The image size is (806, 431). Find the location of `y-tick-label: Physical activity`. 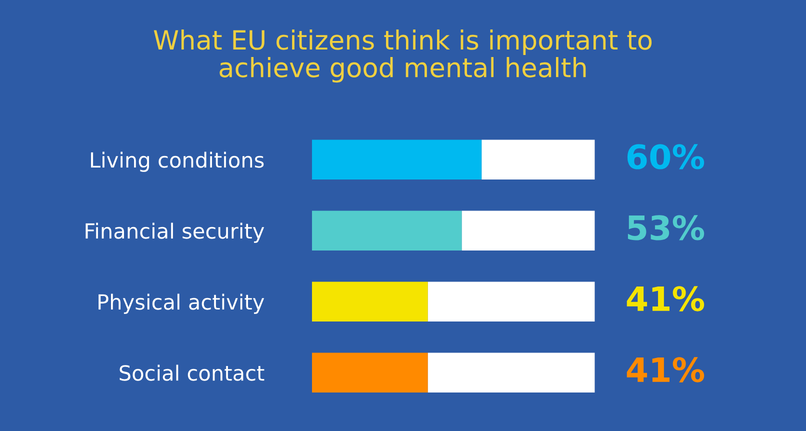

y-tick-label: Physical activity is located at coordinates (181, 304).